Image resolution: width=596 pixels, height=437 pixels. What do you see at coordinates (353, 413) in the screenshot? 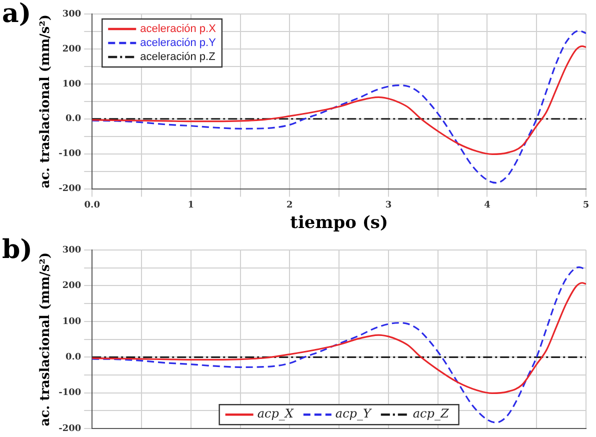
I see `legend-label: acp_Y` at bounding box center [353, 413].